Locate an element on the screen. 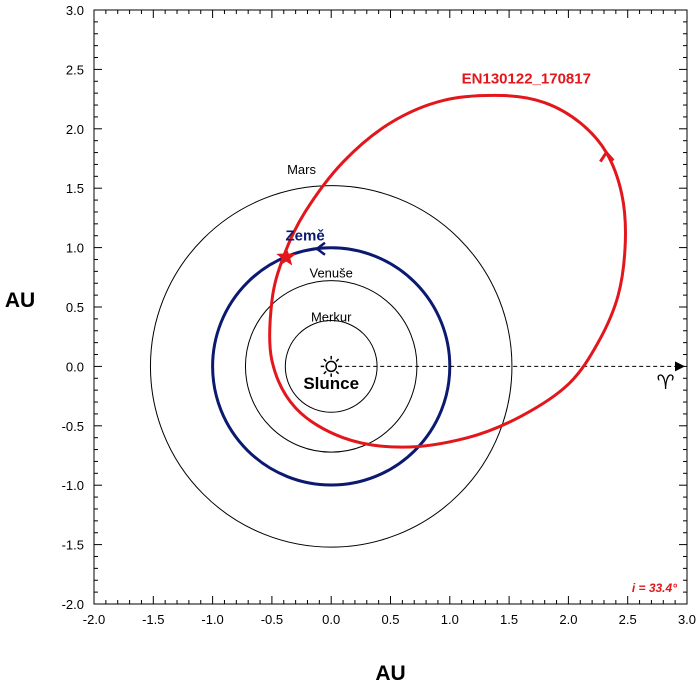  mars-label: Mars is located at coordinates (301, 169).